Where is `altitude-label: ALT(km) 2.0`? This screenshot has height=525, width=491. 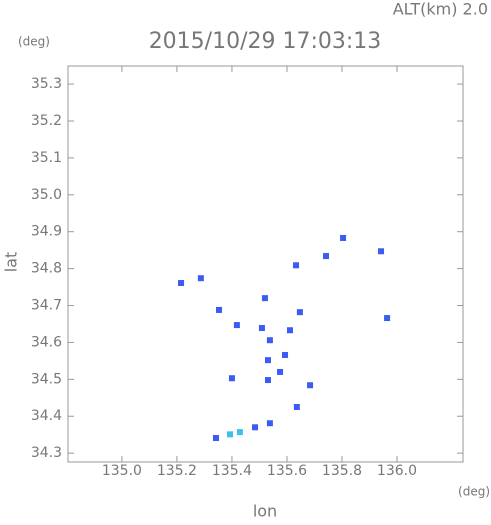
altitude-label: ALT(km) 2.0 is located at coordinates (440, 9).